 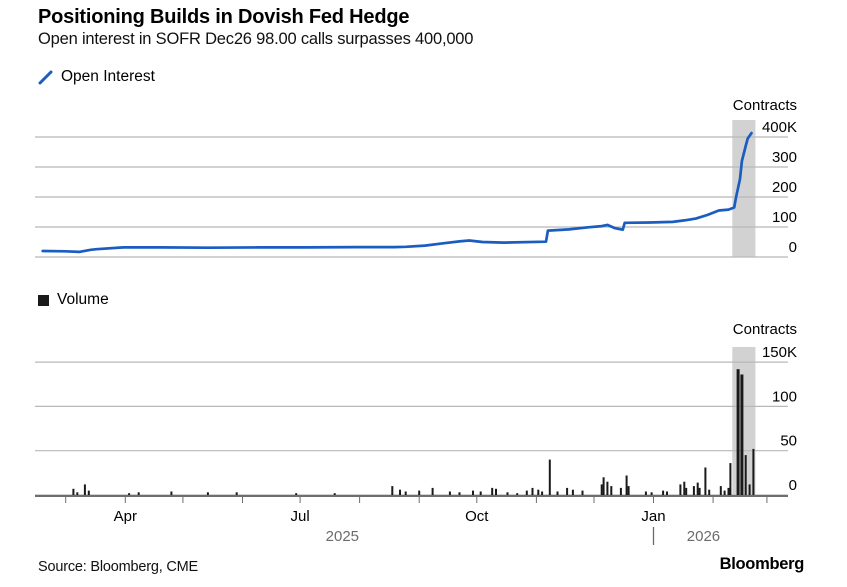 I want to click on legend-volume-label: Volume, so click(x=83, y=299).